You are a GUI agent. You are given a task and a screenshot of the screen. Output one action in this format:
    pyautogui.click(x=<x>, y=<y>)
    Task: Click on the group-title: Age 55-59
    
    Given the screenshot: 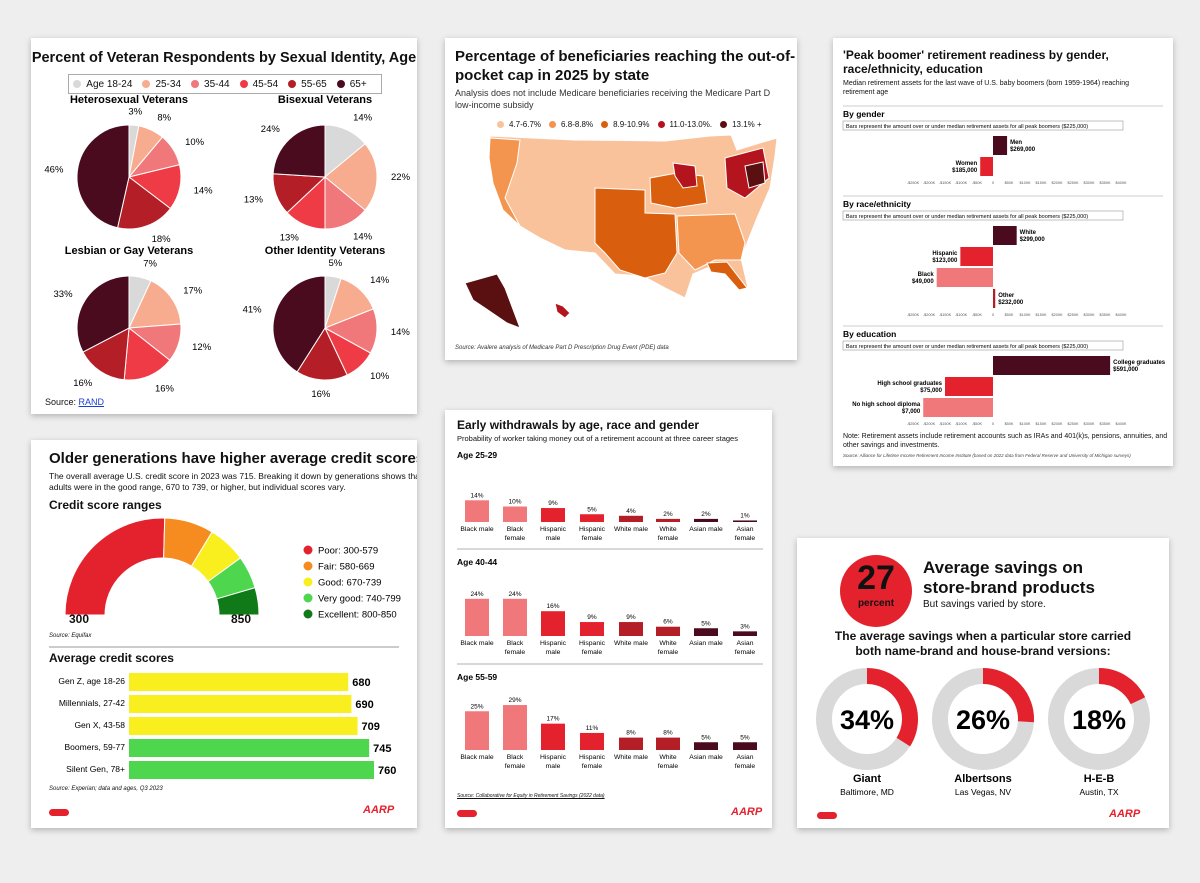 What is the action you would take?
    pyautogui.click(x=477, y=677)
    